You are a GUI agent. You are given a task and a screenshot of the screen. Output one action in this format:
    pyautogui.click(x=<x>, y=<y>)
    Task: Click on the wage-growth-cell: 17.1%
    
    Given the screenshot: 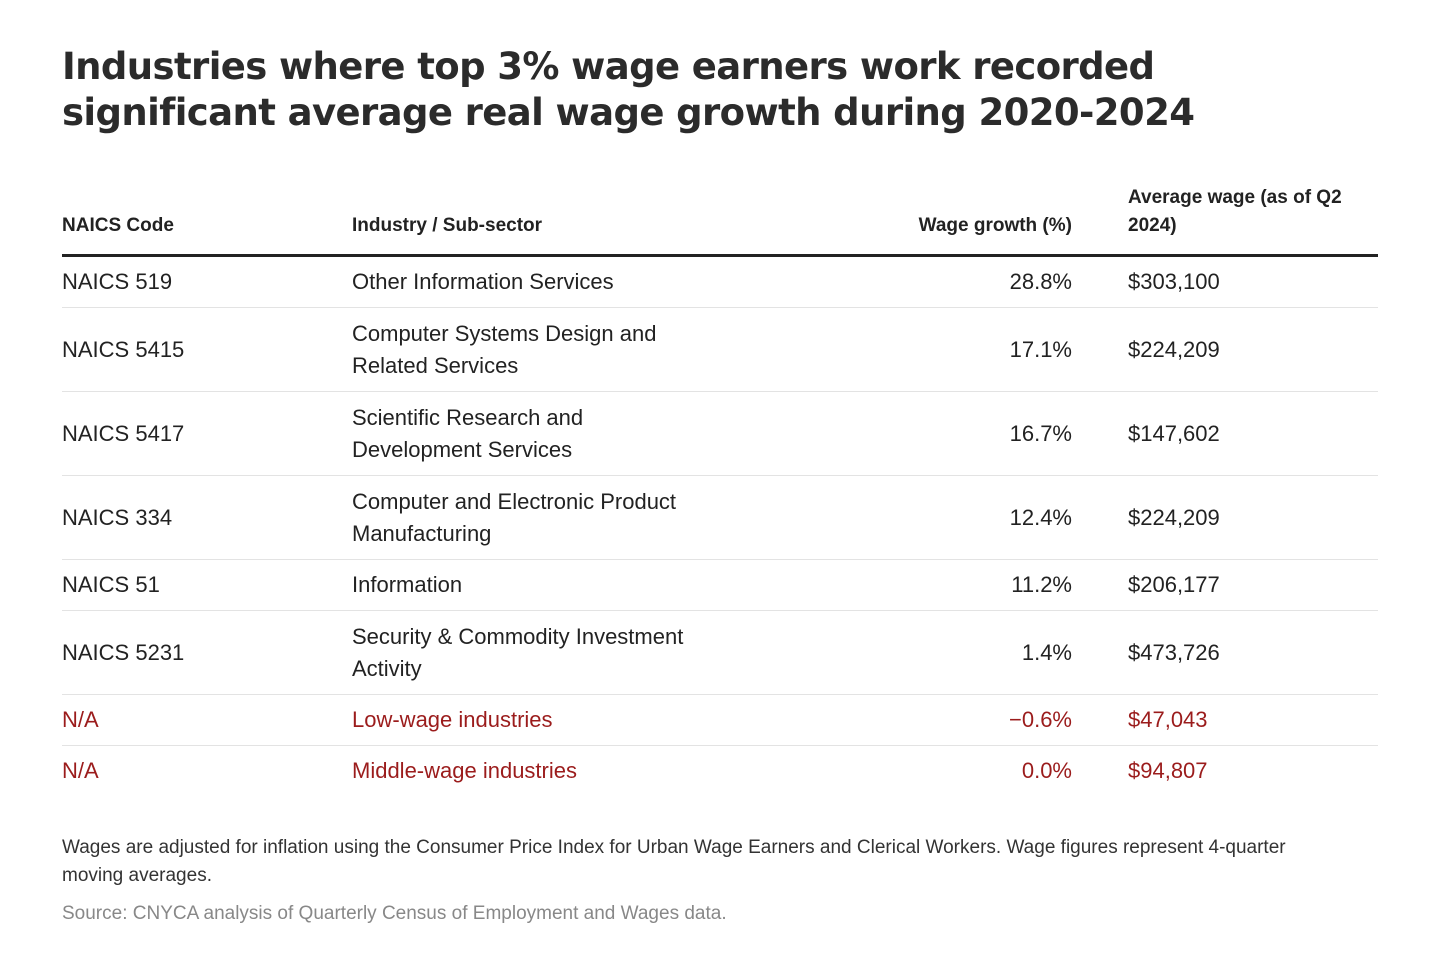 What is the action you would take?
    pyautogui.click(x=952, y=349)
    